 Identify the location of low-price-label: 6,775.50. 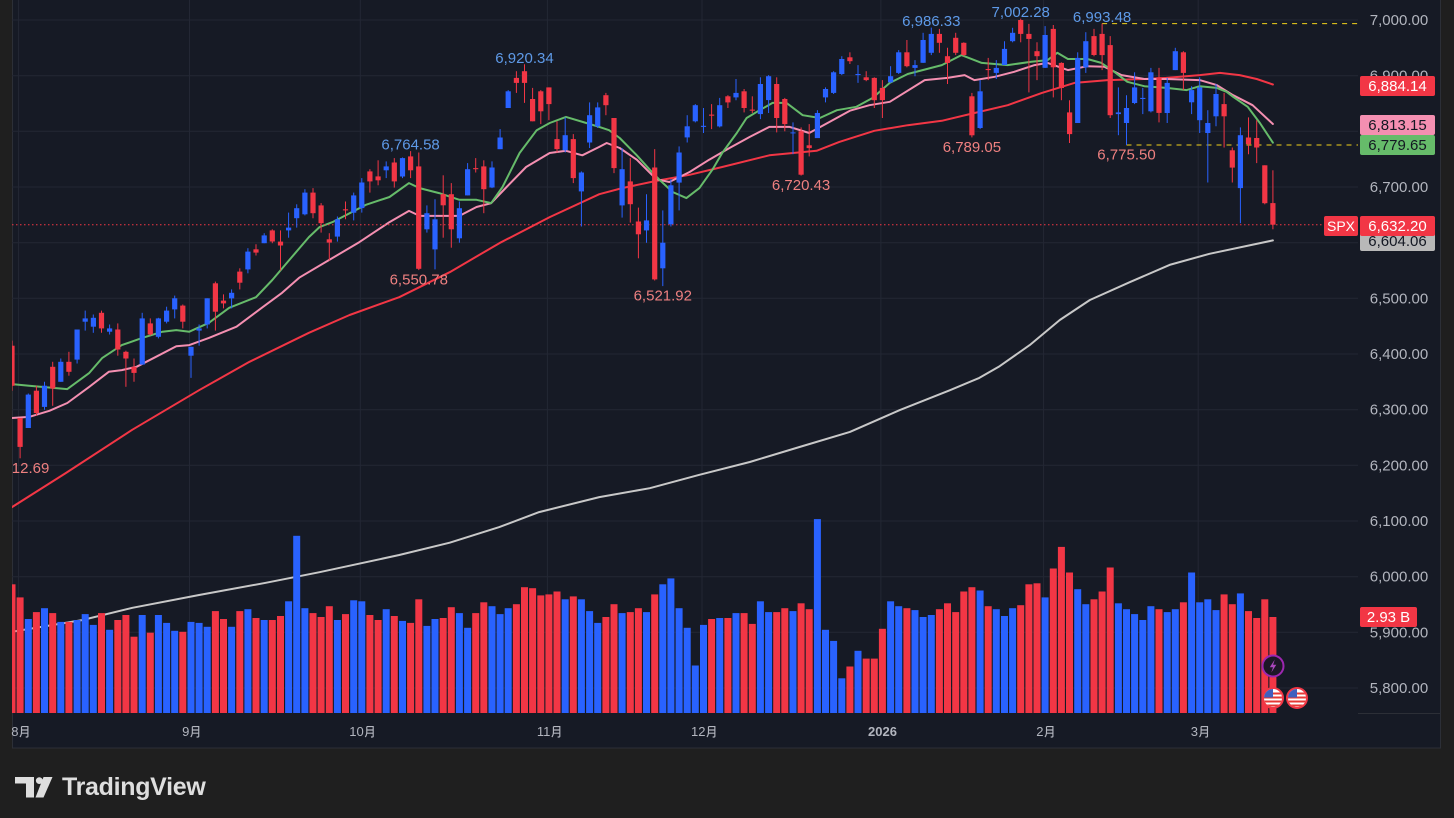
(1126, 155).